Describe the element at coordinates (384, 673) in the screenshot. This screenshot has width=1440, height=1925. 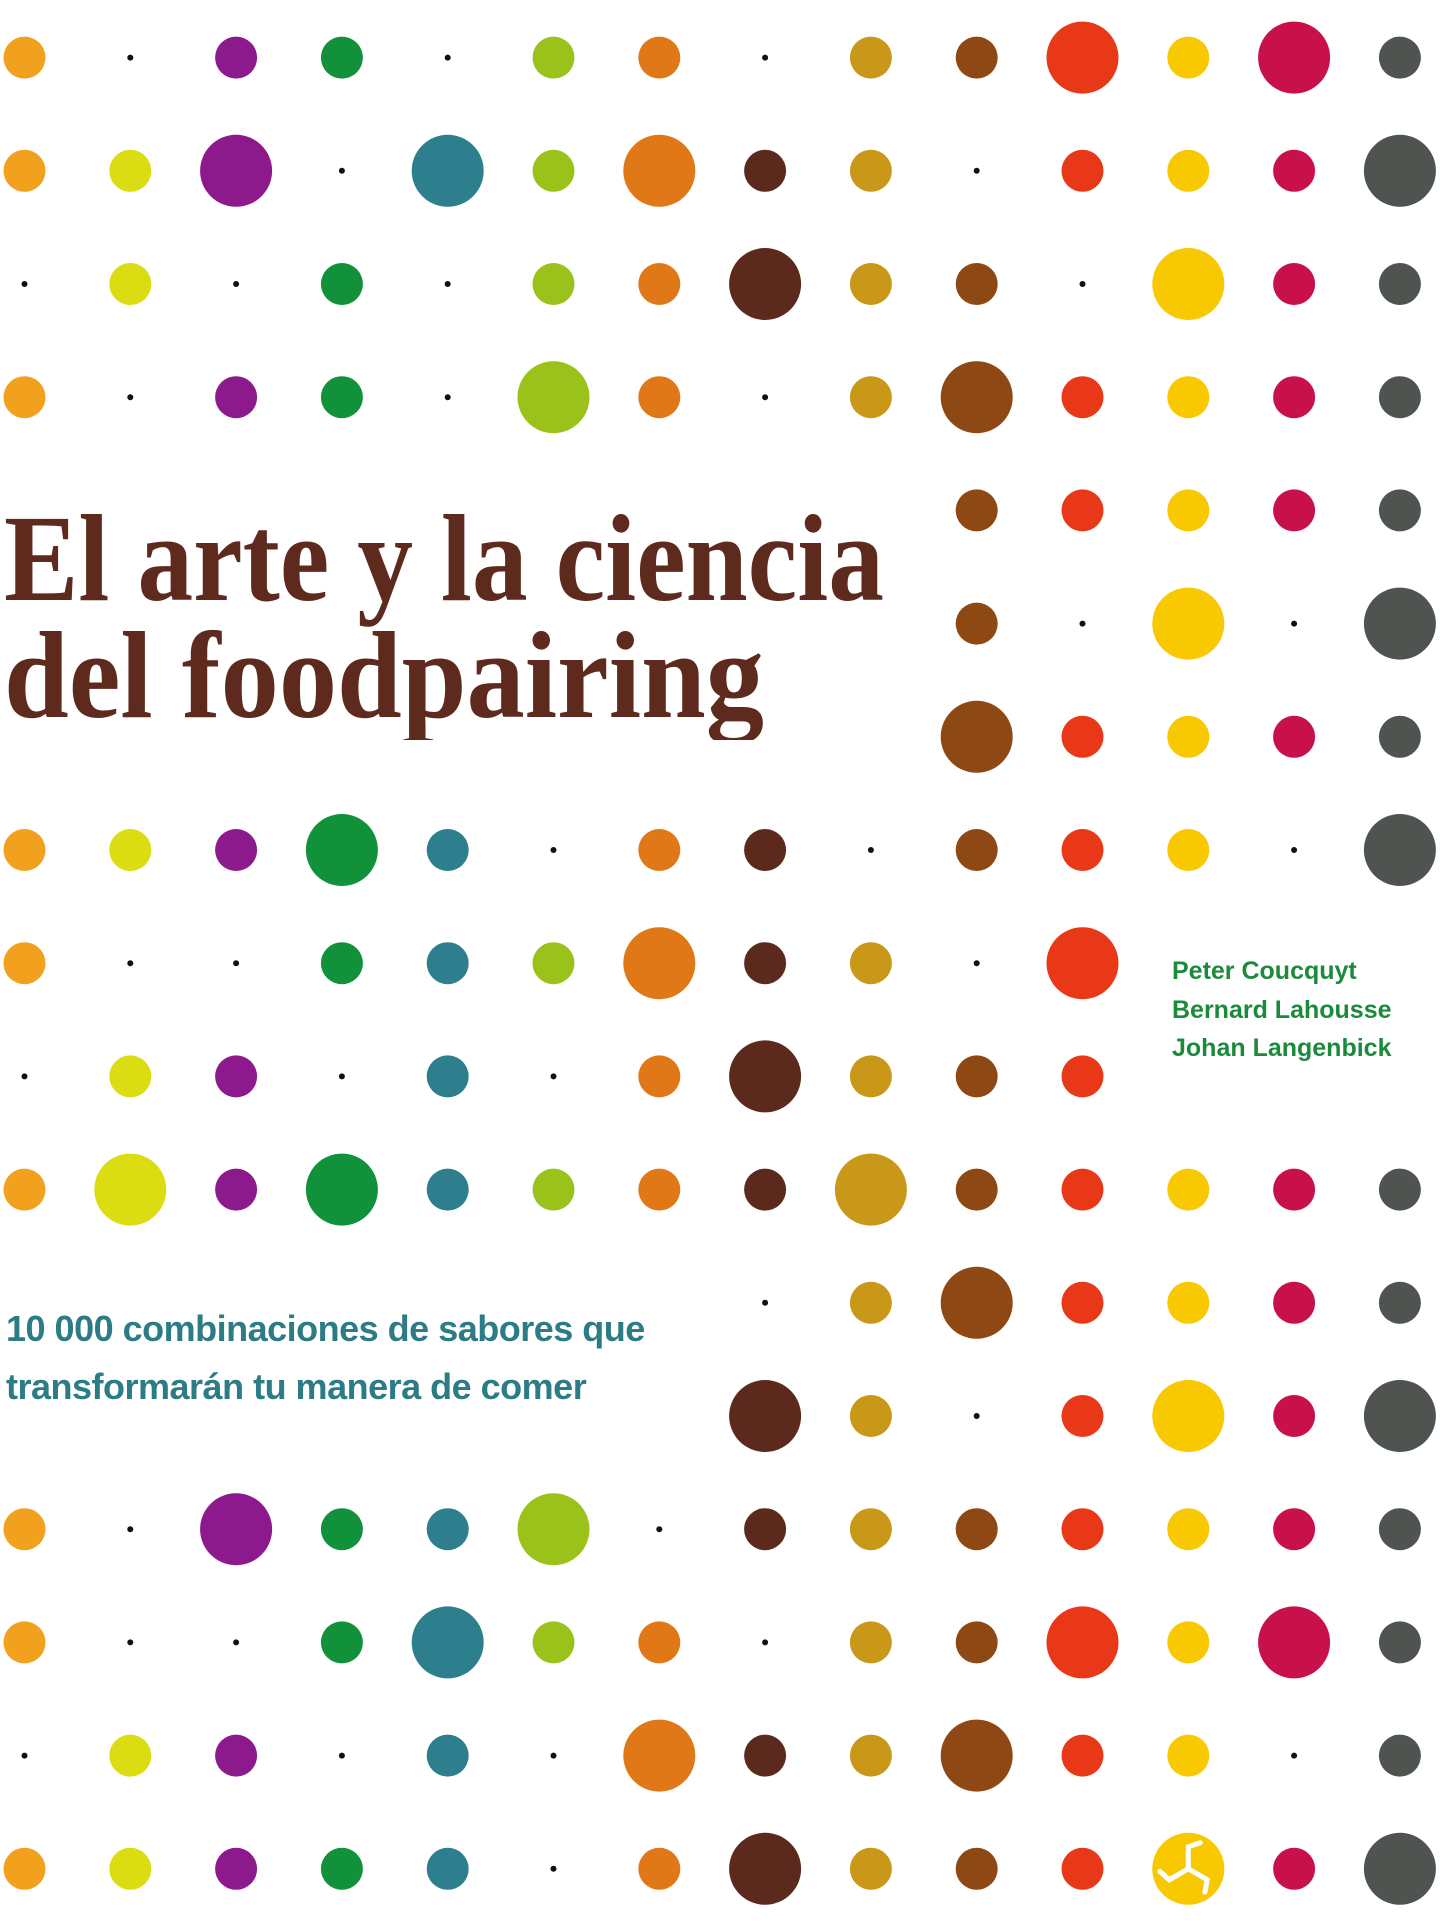
I see `title-line-2: del foodpairing` at that location.